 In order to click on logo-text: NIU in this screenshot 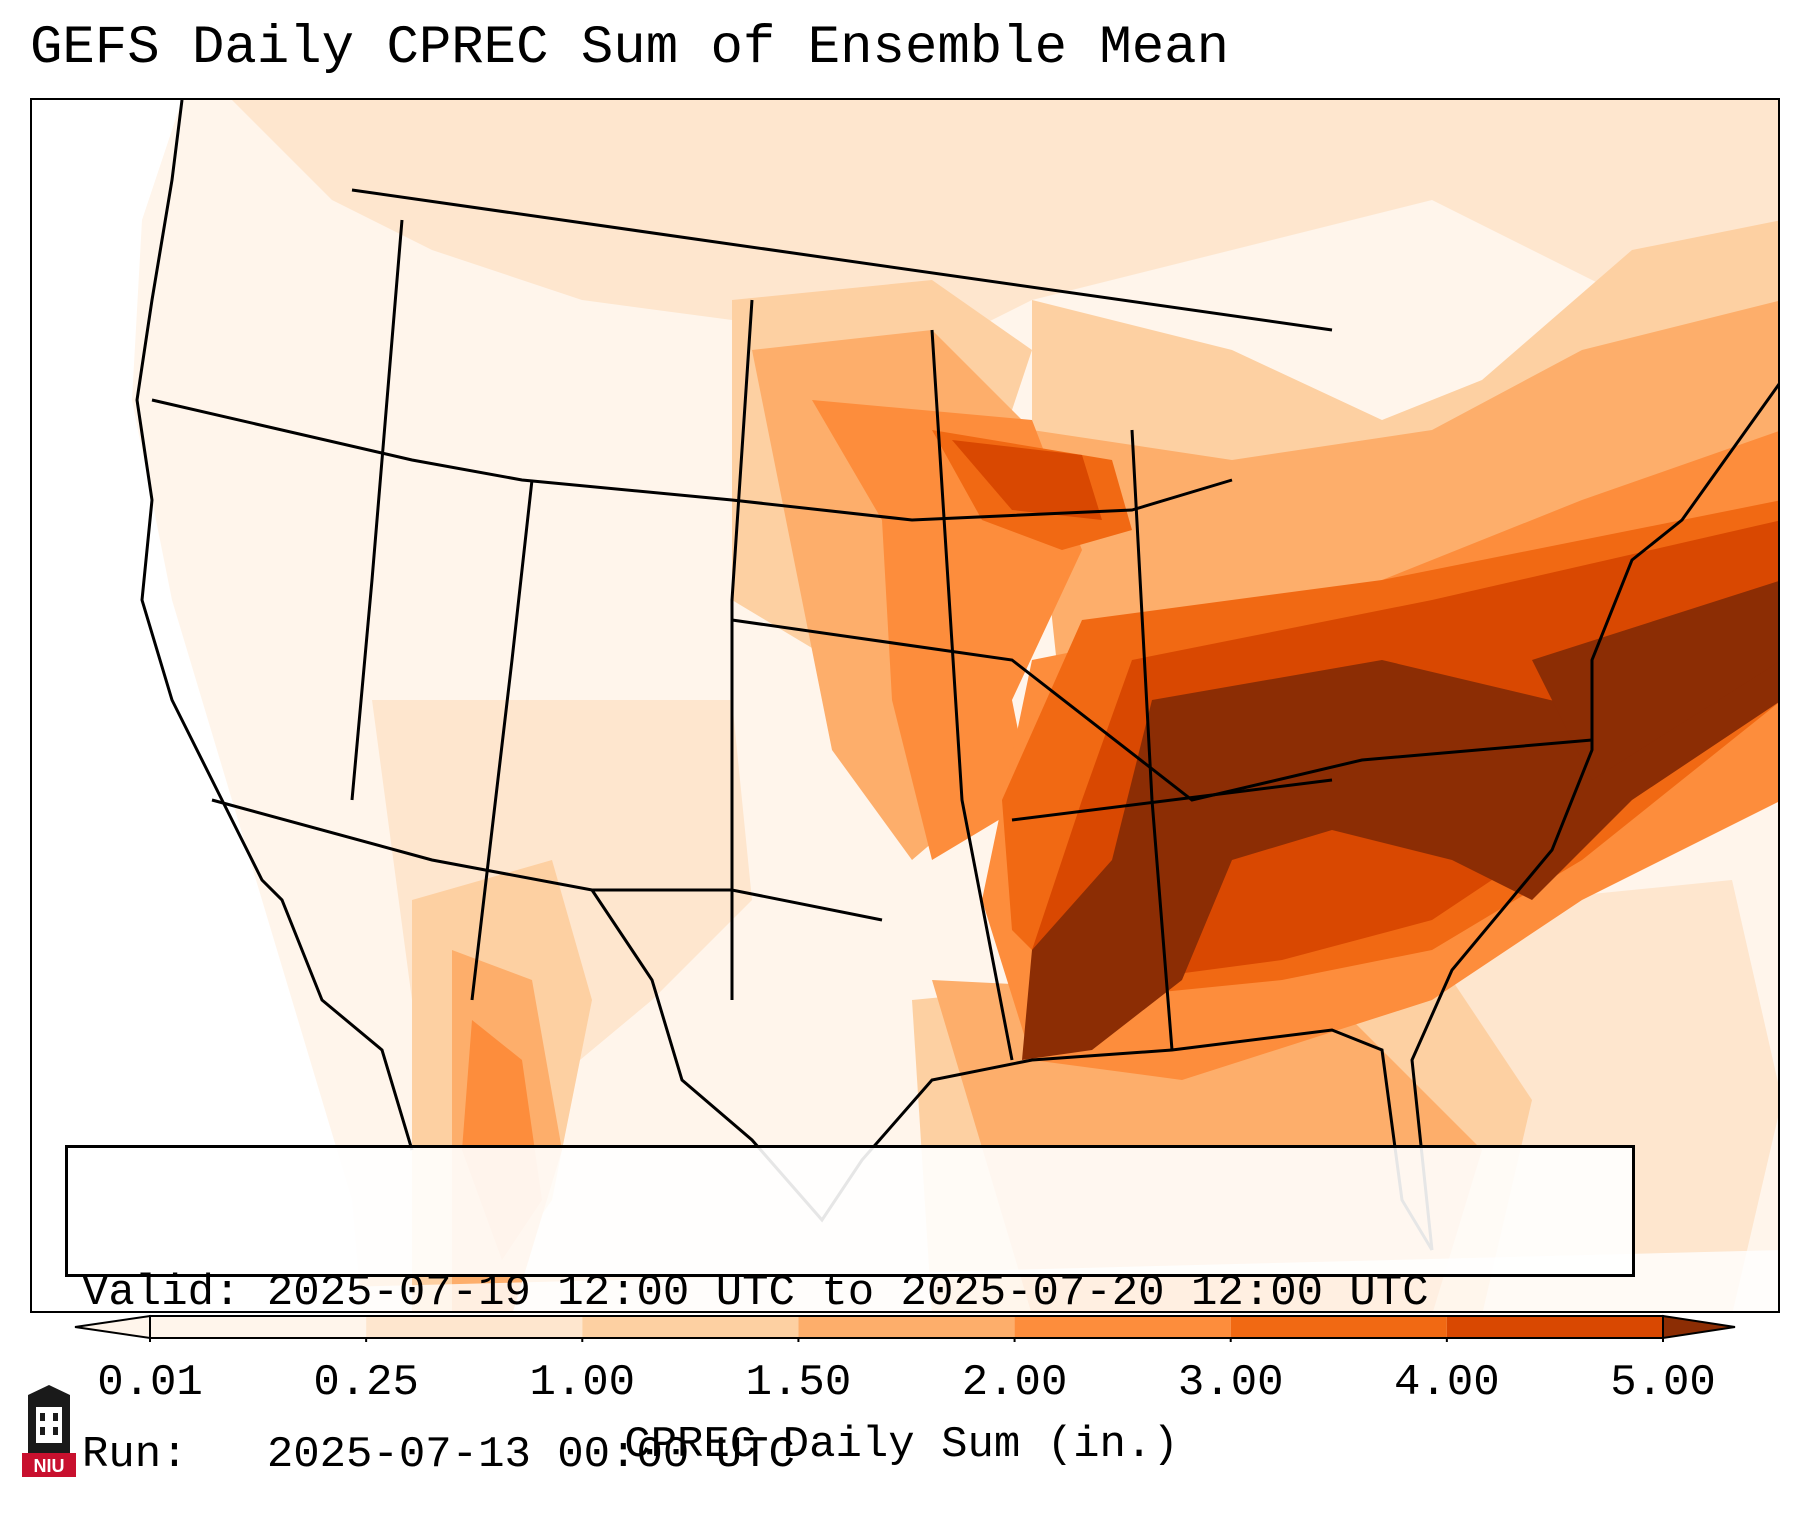, I will do `click(49, 1466)`.